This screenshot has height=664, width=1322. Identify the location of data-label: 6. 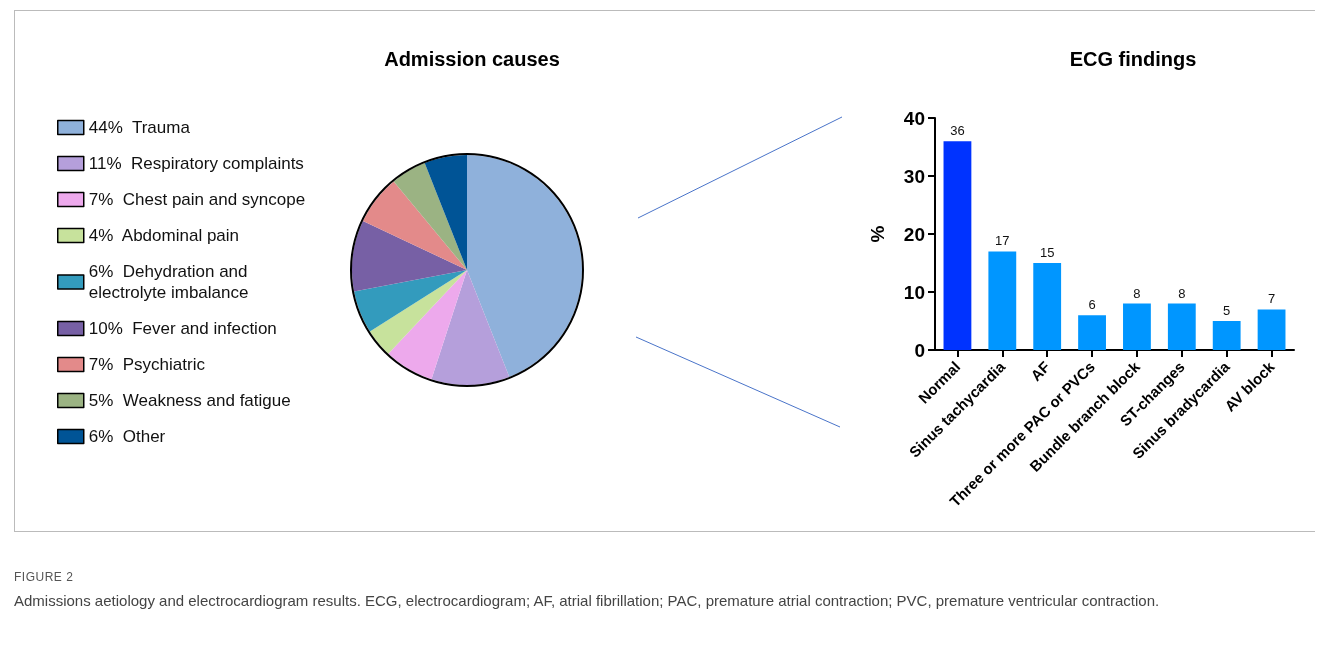
(1092, 305).